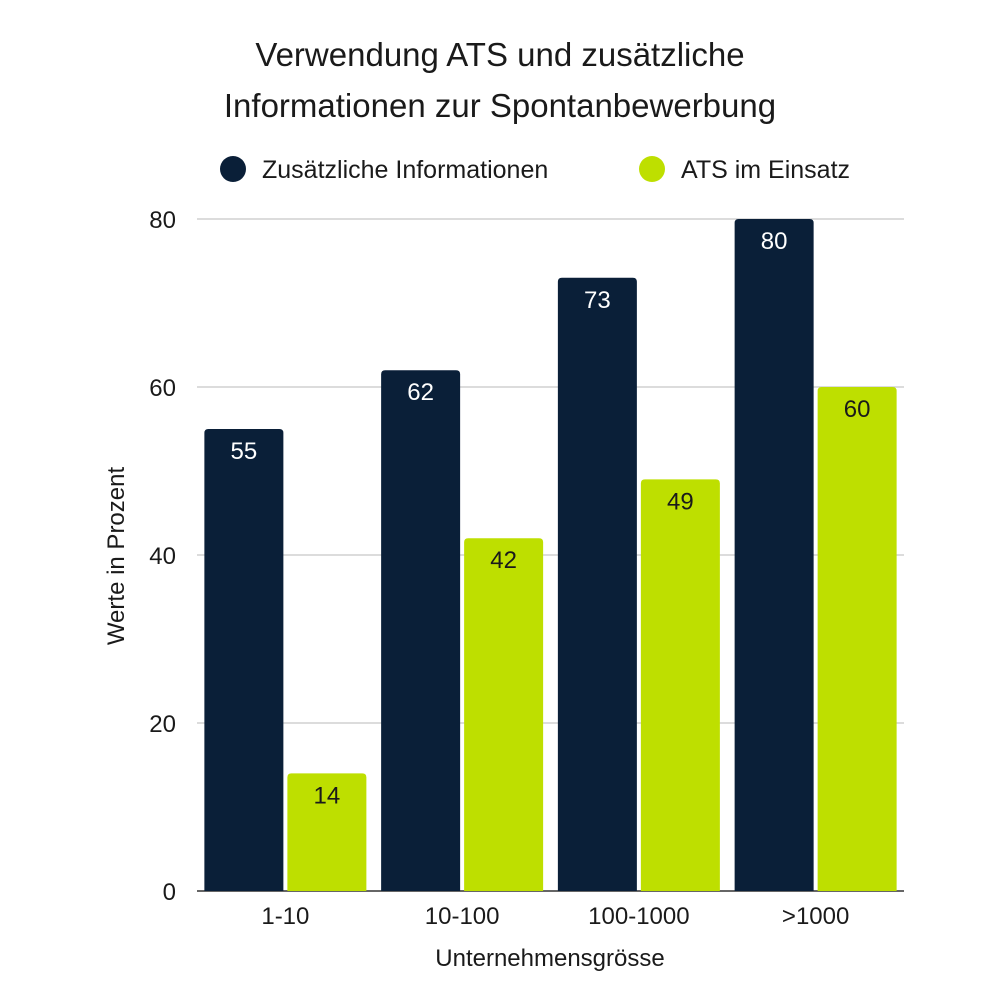 The image size is (1000, 1000). I want to click on y-tick-label-80: 80, so click(162, 220).